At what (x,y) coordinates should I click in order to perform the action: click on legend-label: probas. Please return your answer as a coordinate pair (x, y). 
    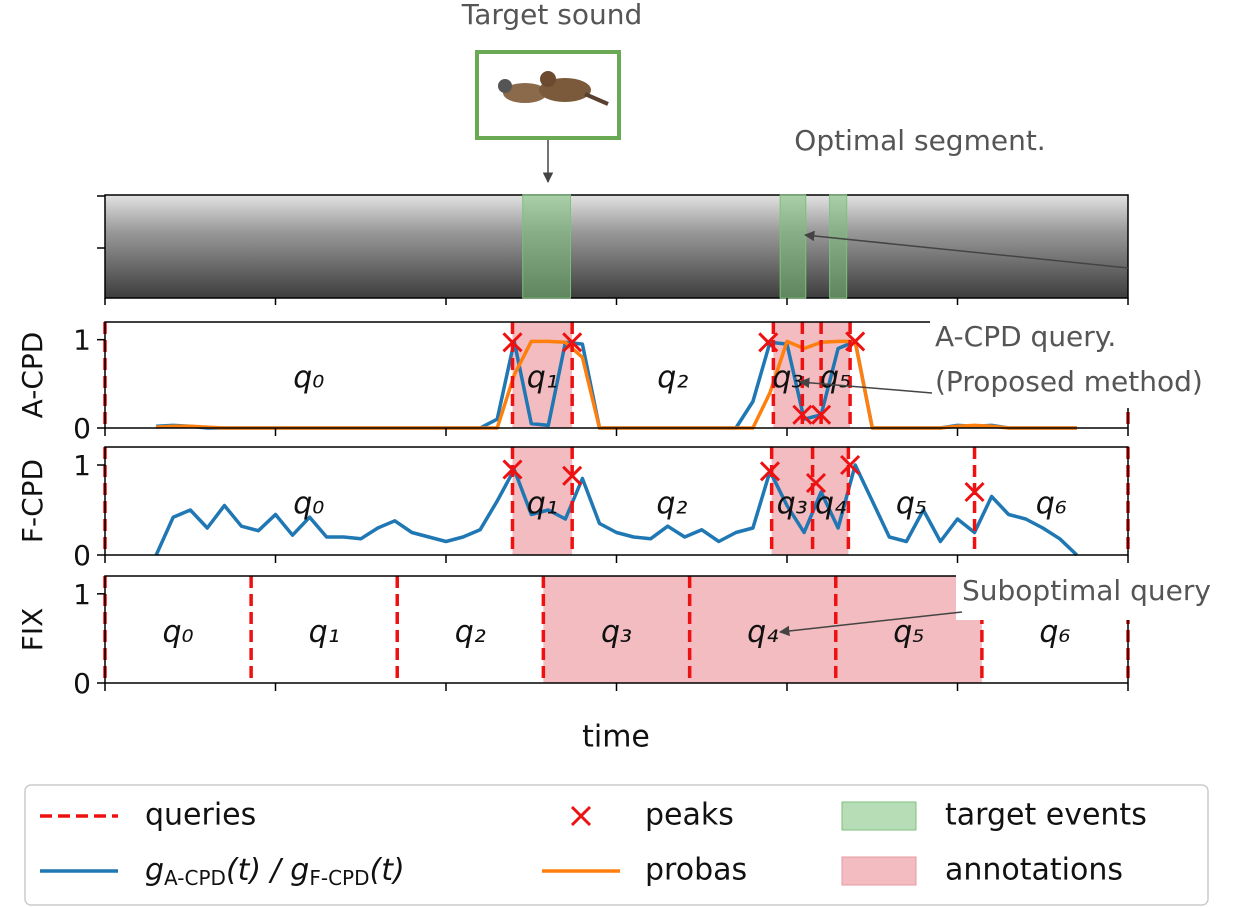
    Looking at the image, I should click on (696, 870).